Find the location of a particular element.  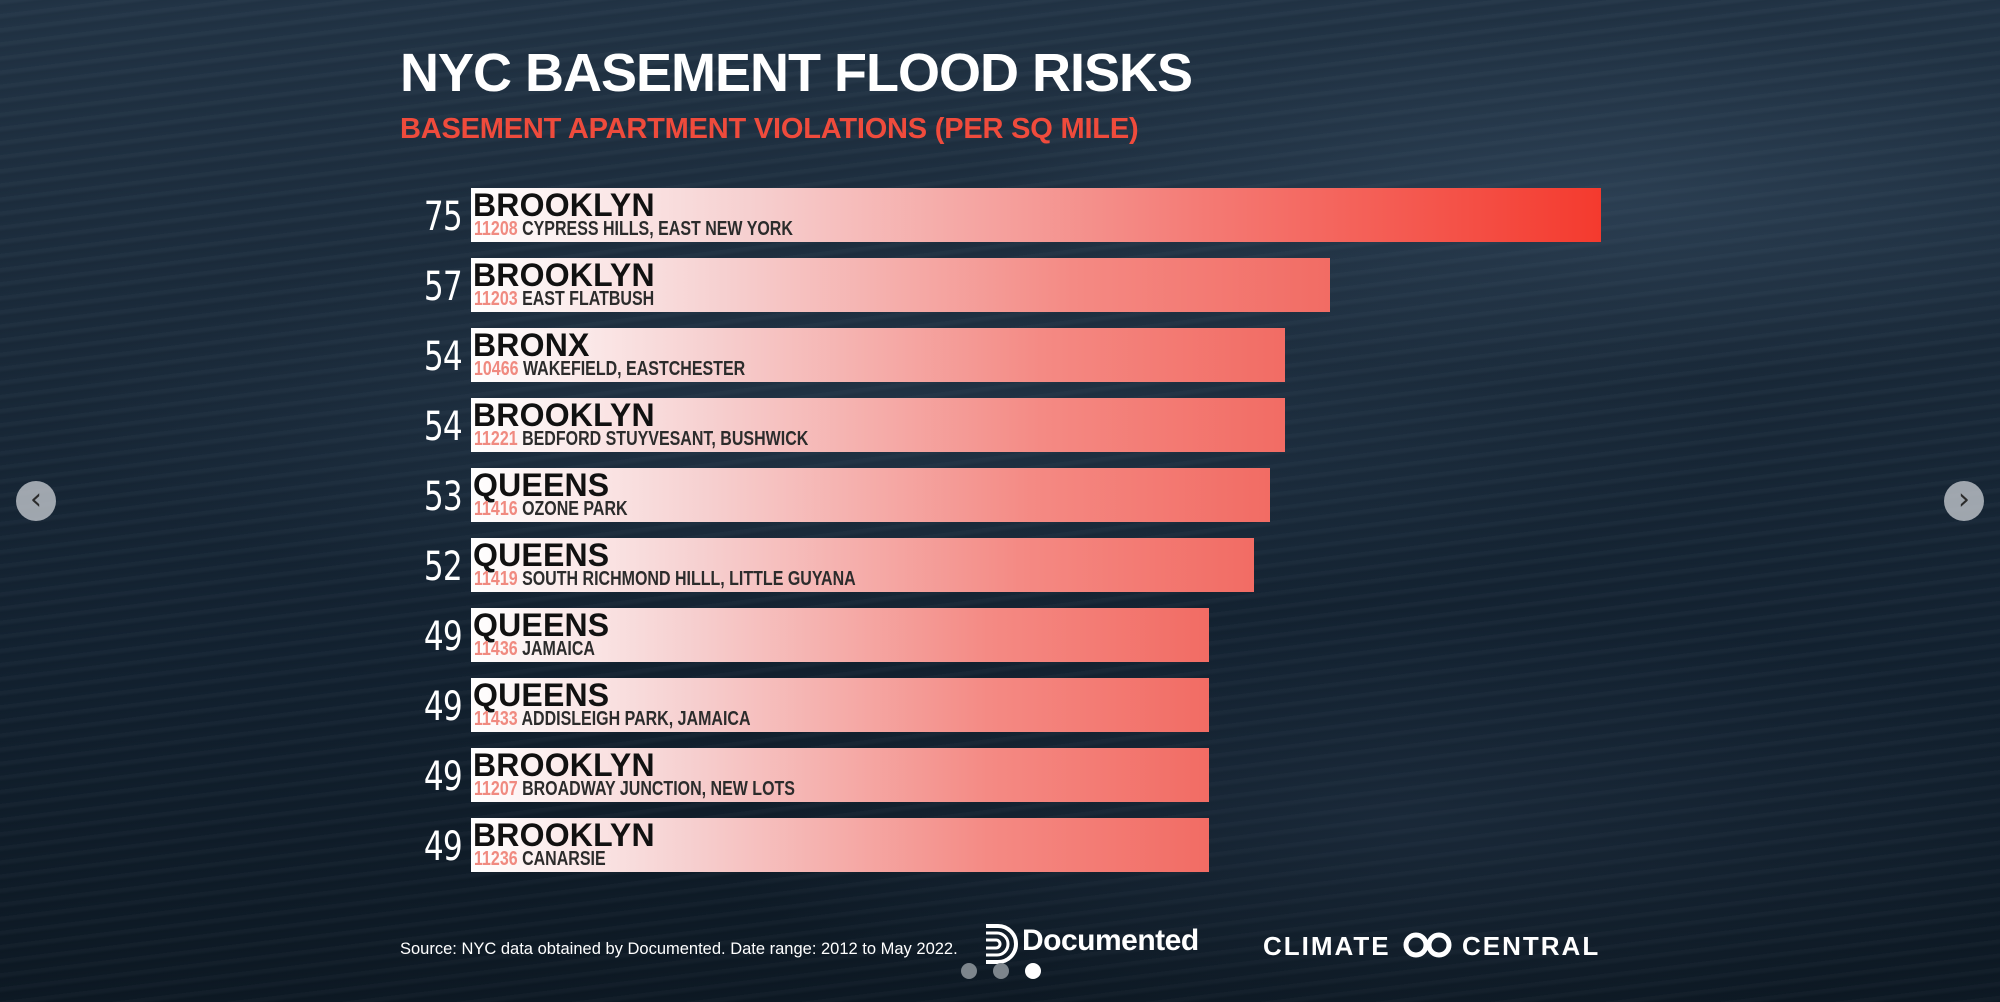

neighborhood-label: 11203 EAST FLATBUSH is located at coordinates (564, 299).